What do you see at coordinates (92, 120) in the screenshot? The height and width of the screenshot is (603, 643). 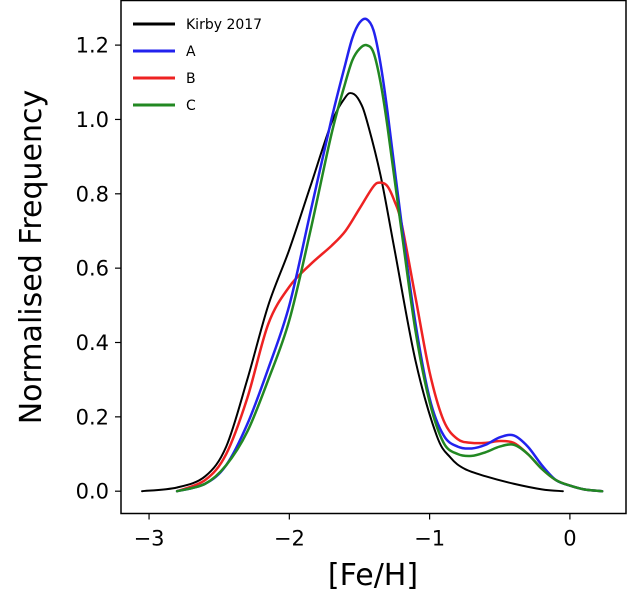 I see `y-tick-label: 1.0` at bounding box center [92, 120].